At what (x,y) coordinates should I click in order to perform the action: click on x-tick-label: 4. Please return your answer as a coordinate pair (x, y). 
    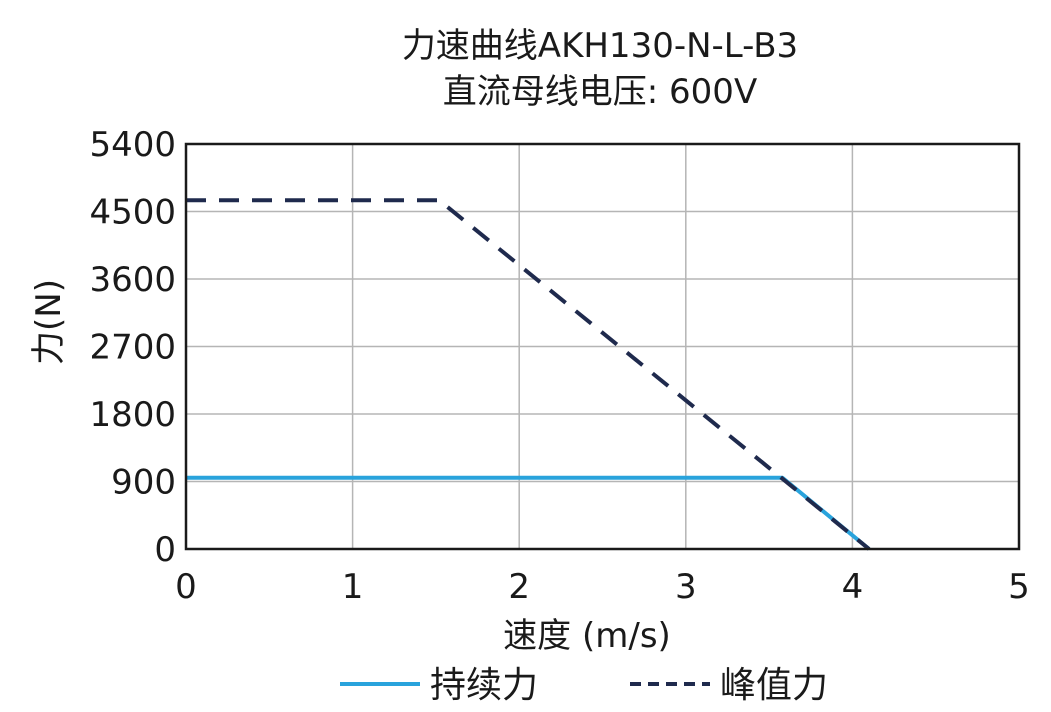
    Looking at the image, I should click on (853, 587).